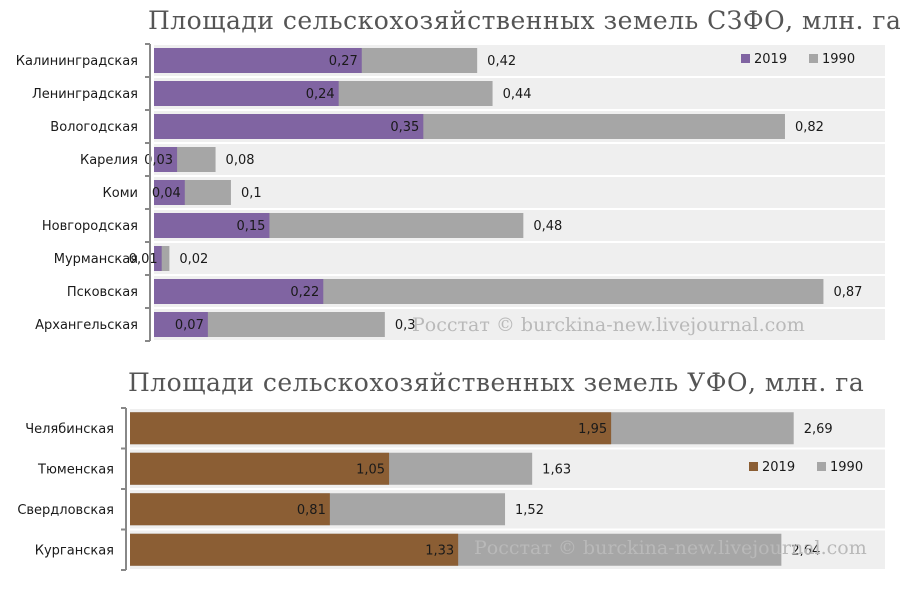  Describe the element at coordinates (813, 58) in the screenshot. I see `szfo-legend-swatch-1990` at that location.